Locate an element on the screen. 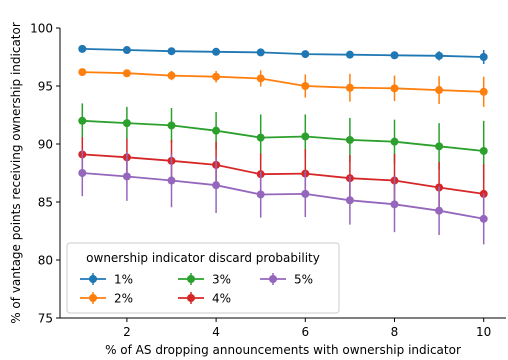  y-tick-label: 95 is located at coordinates (45, 87).